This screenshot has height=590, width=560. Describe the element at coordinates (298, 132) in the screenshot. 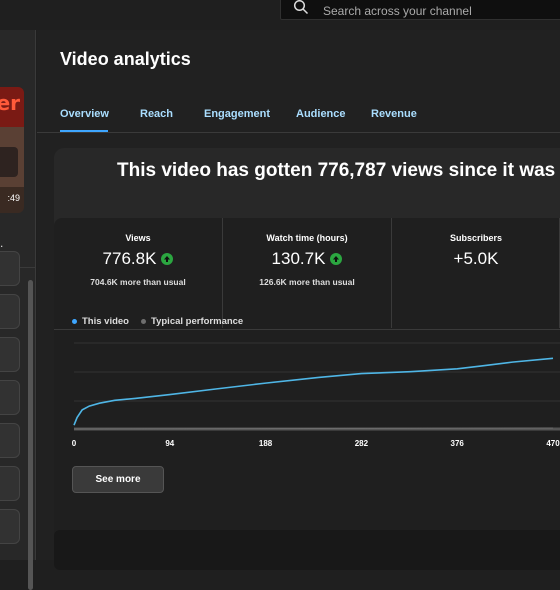

I see `tabs-divider` at that location.